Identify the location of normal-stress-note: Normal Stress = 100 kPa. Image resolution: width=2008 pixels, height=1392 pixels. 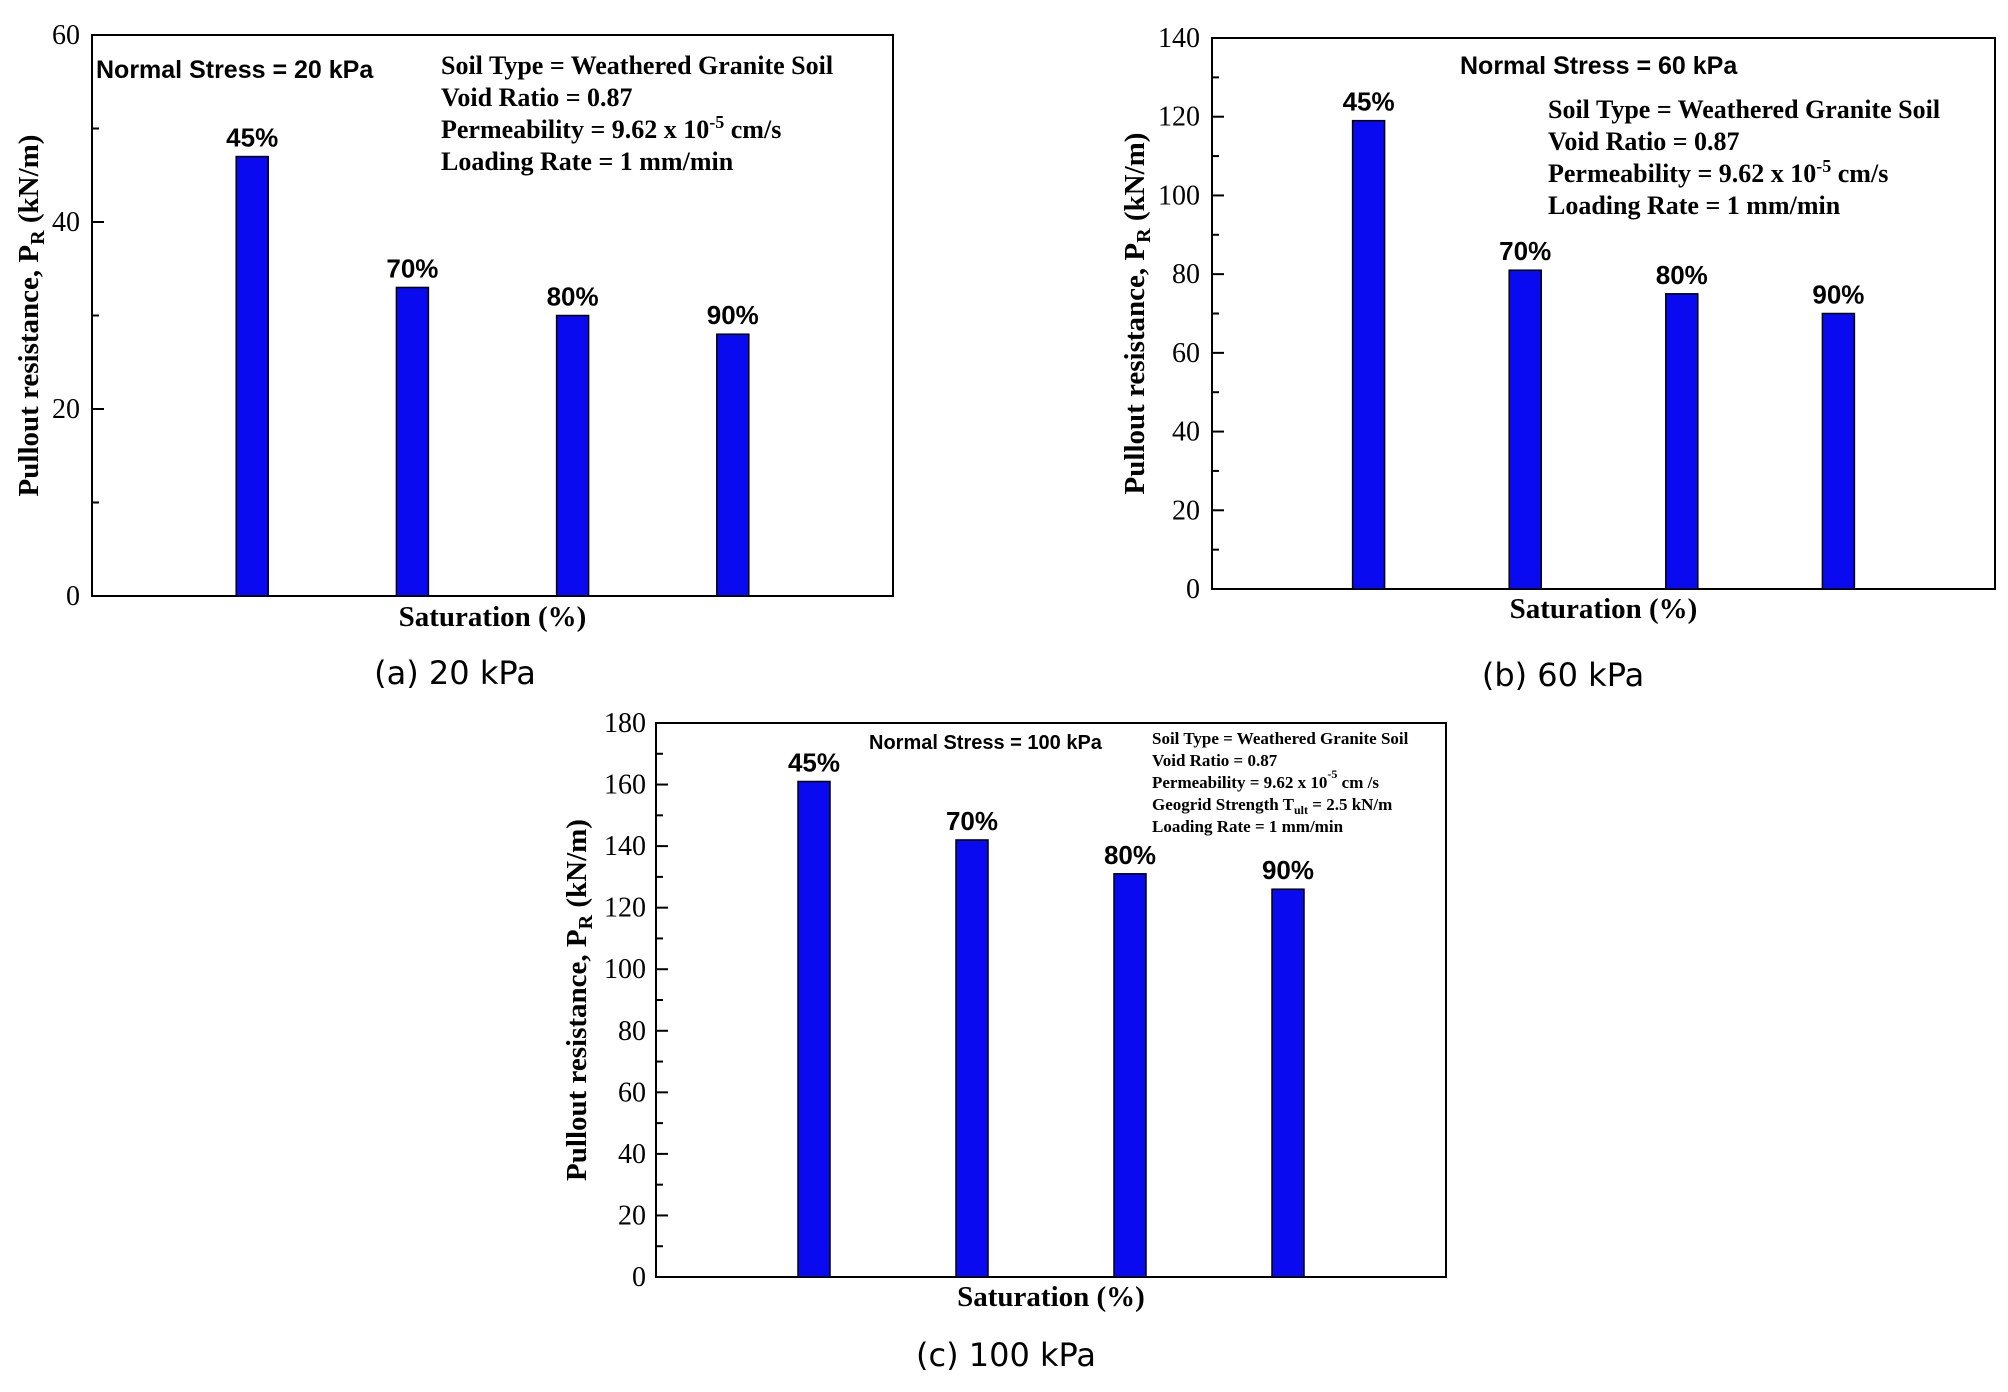
(986, 743).